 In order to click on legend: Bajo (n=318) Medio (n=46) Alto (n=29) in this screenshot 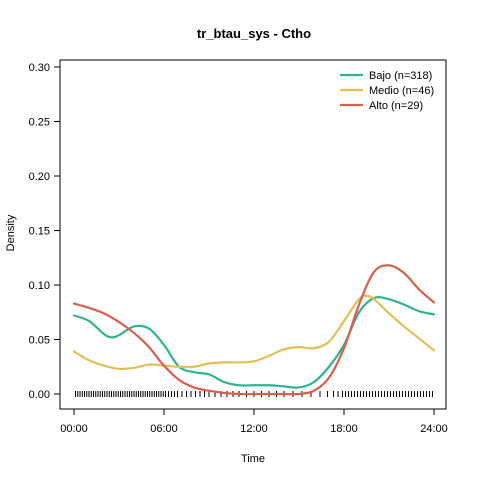, I will do `click(387, 91)`.